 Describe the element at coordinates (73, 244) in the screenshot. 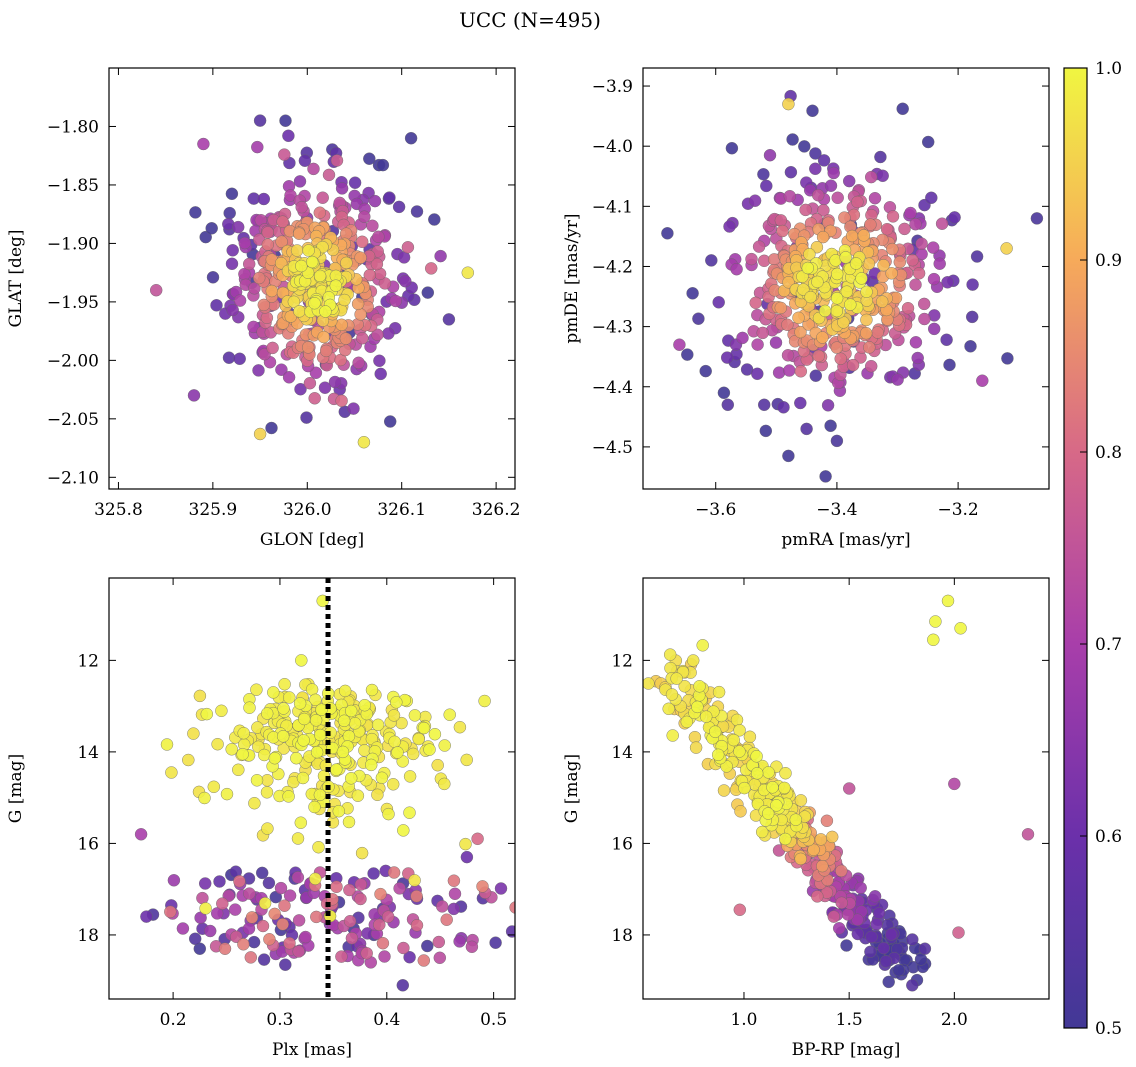

I see `y-tick-label: −1.90` at that location.